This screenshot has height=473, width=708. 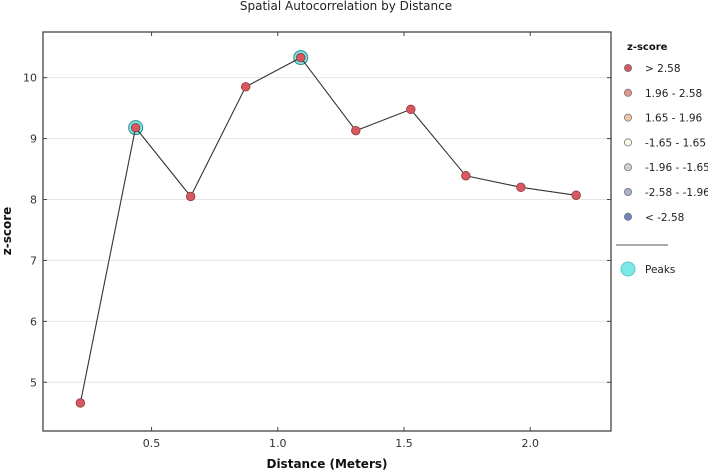 I want to click on legend-peaks-label: Peaks, so click(x=660, y=270).